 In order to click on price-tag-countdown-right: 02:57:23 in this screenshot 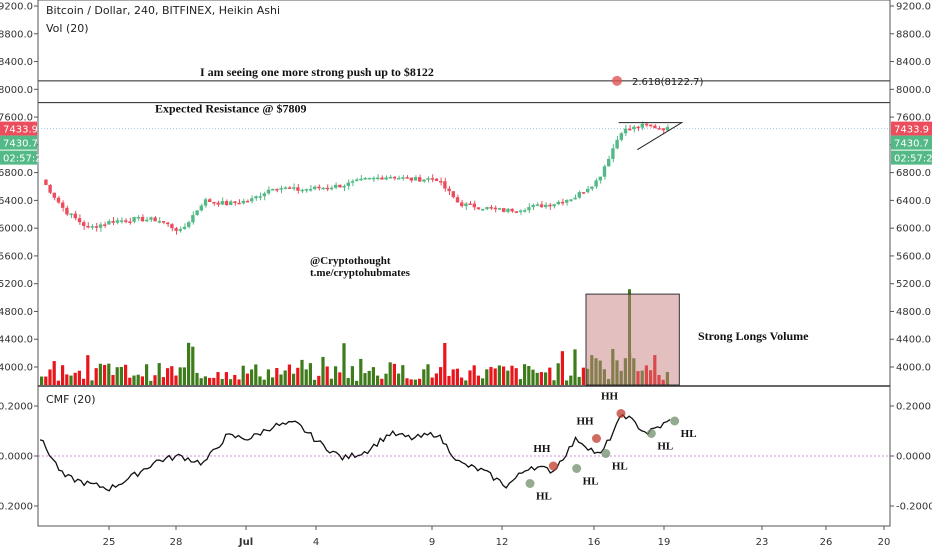, I will do `click(913, 159)`.